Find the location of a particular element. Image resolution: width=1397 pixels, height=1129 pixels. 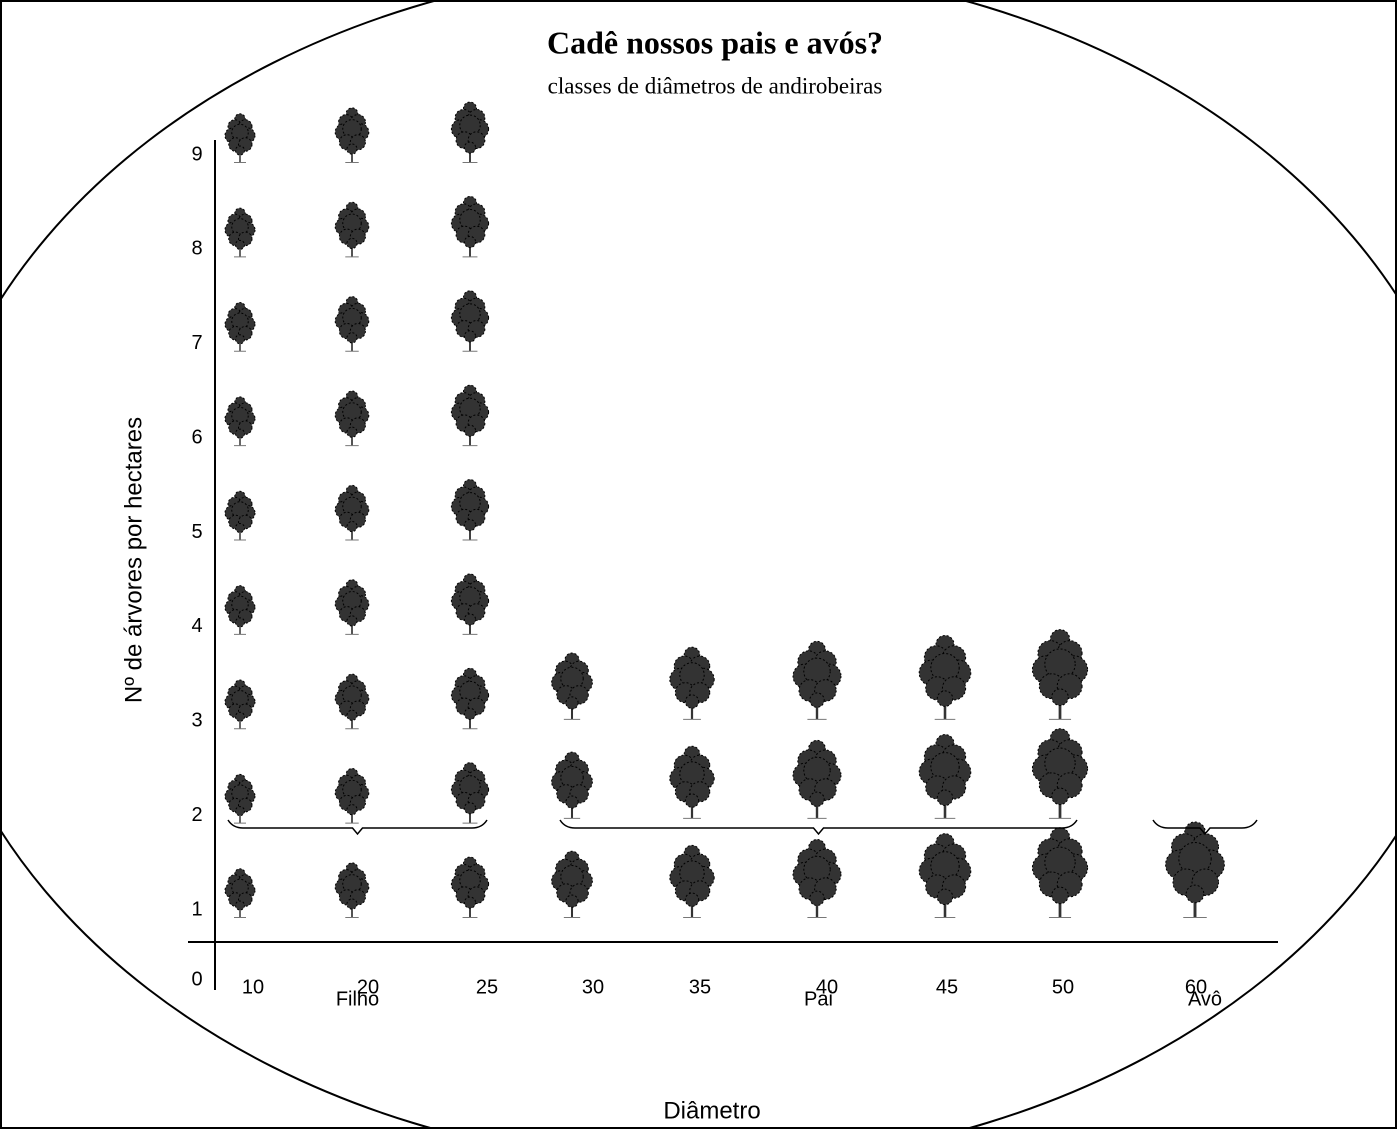

y-tick-label: 1 is located at coordinates (196, 909).